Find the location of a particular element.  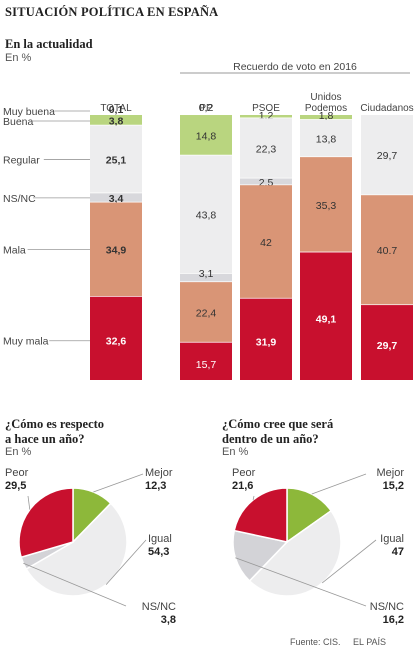

bar-psoe-ns-nc is located at coordinates (266, 182).